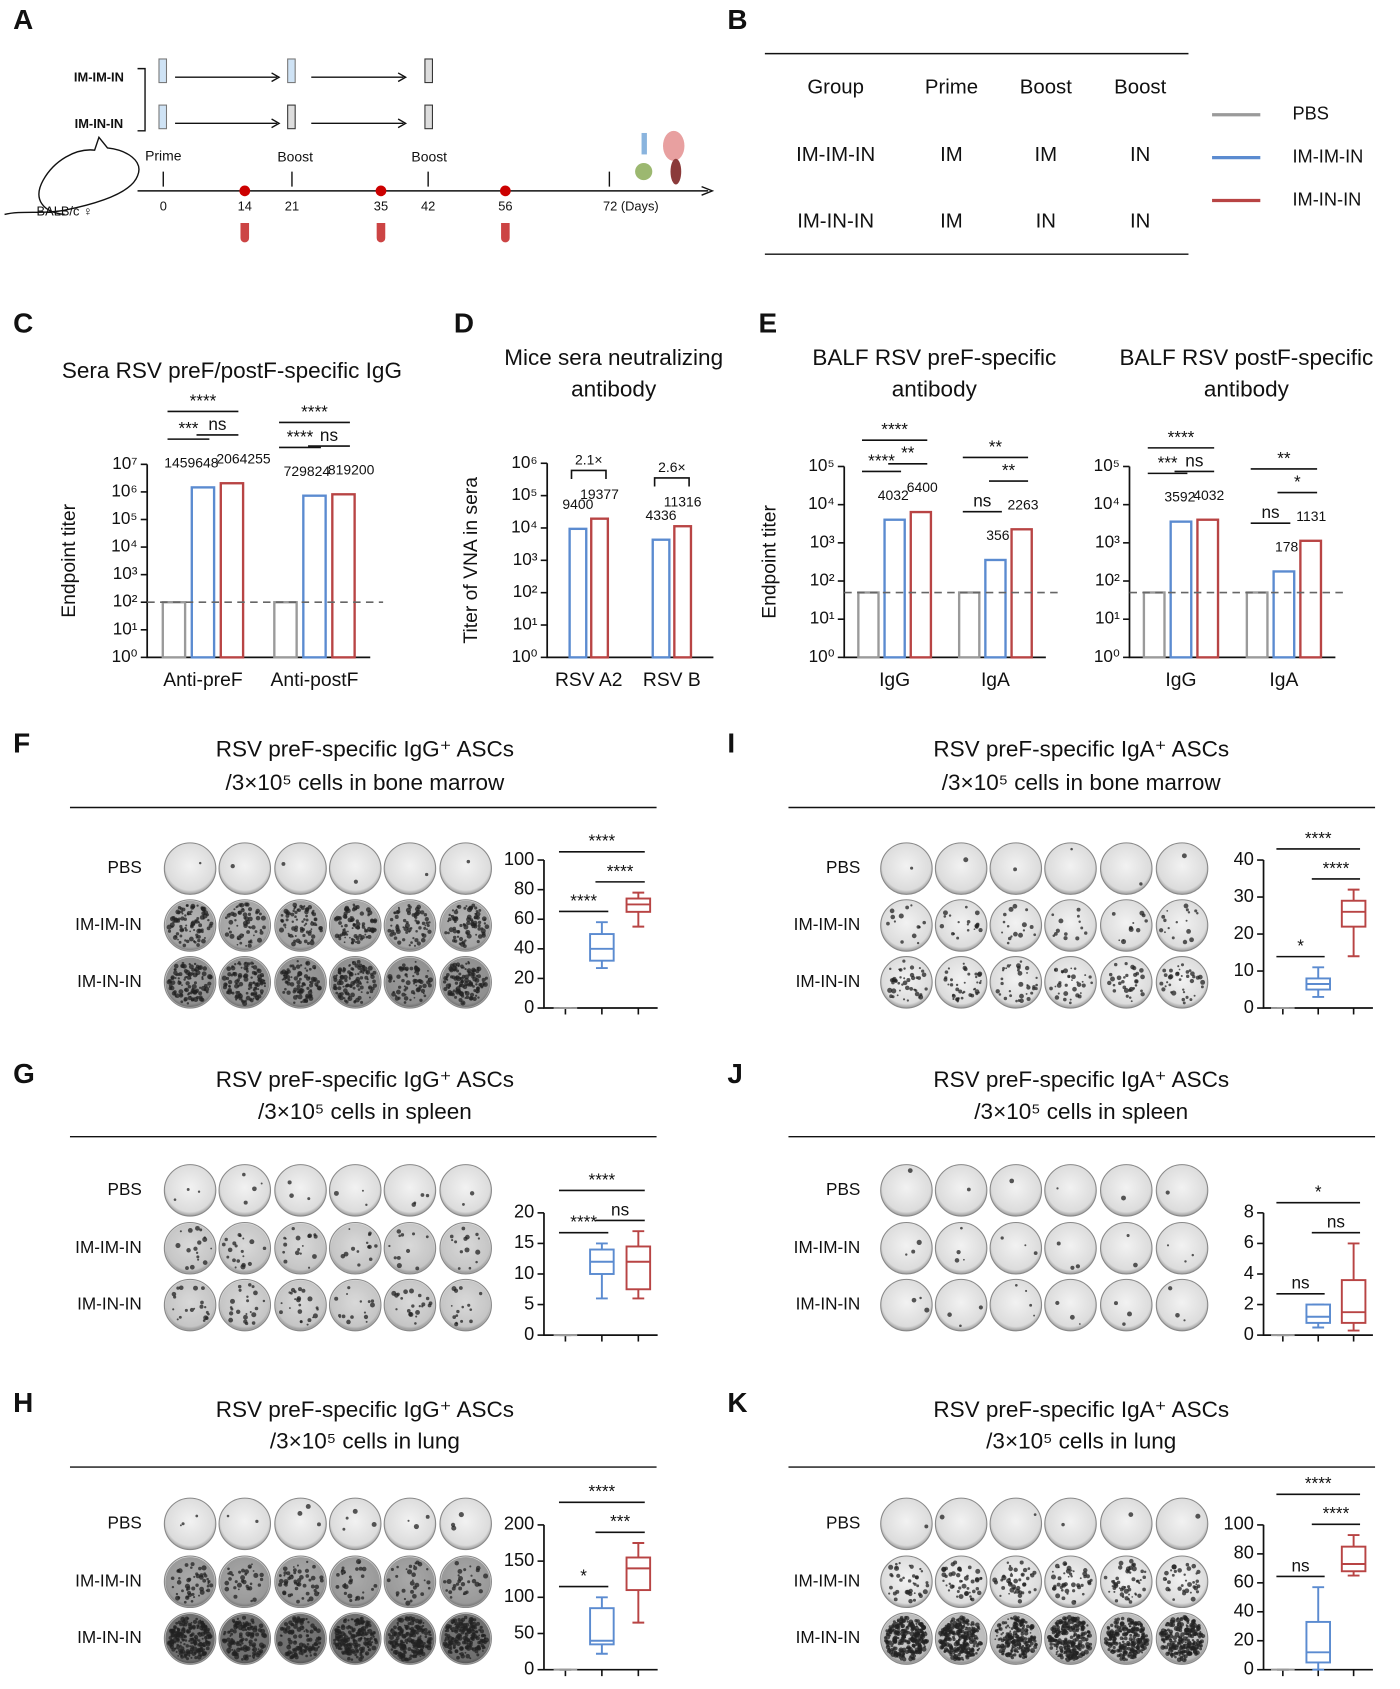  Describe the element at coordinates (1318, 1192) in the screenshot. I see `significance-label: *` at that location.